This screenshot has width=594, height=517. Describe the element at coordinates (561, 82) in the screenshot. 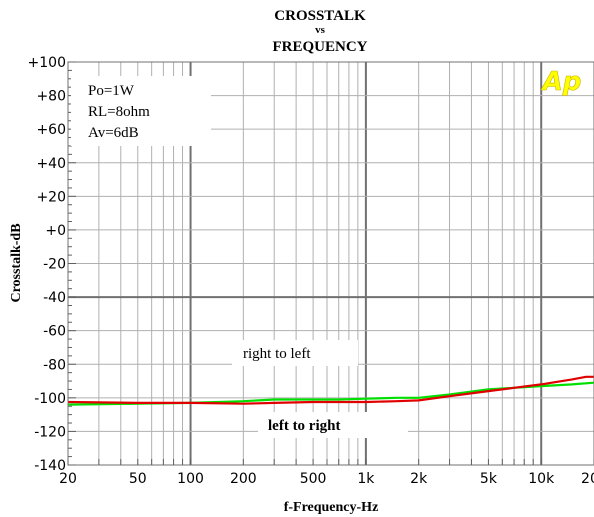

I see `ap-logo: Ap` at that location.